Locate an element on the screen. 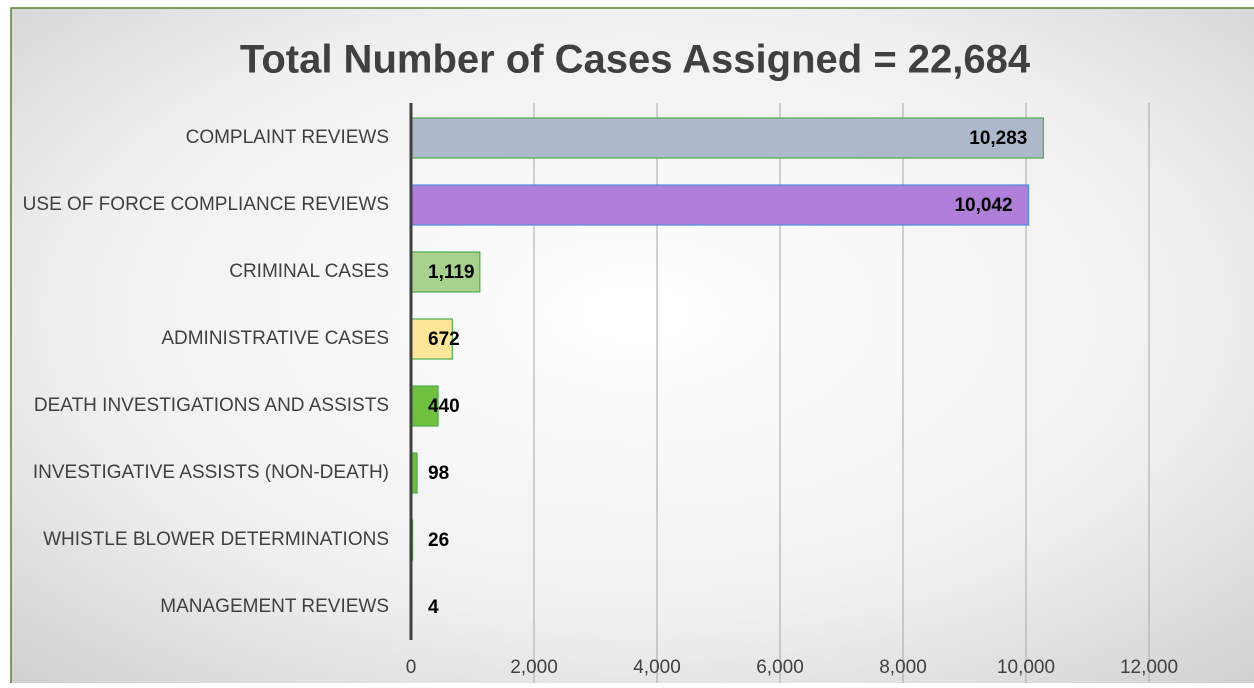 The image size is (1254, 688). x-tick-label: 4,000 is located at coordinates (657, 667).